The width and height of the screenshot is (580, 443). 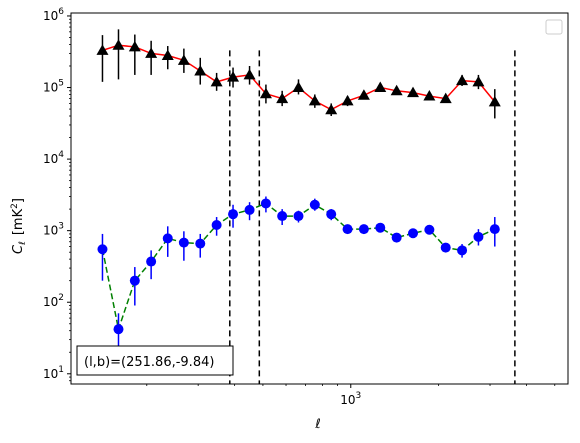 I want to click on y-tick-label: 10⁵, so click(x=53, y=87).